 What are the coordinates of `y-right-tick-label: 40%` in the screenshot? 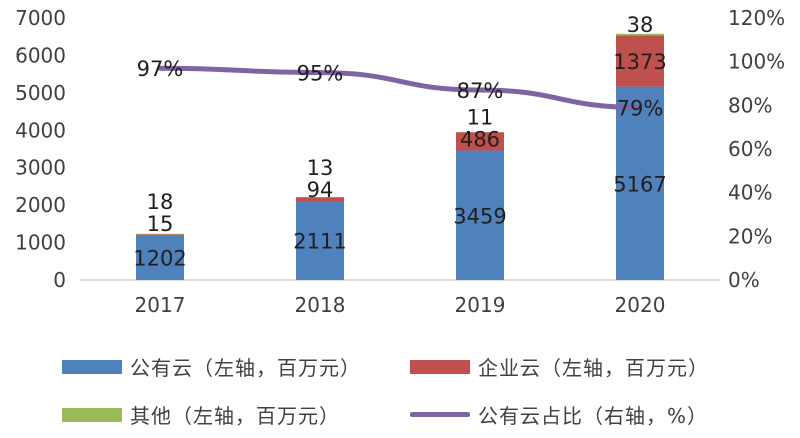 It's located at (750, 193).